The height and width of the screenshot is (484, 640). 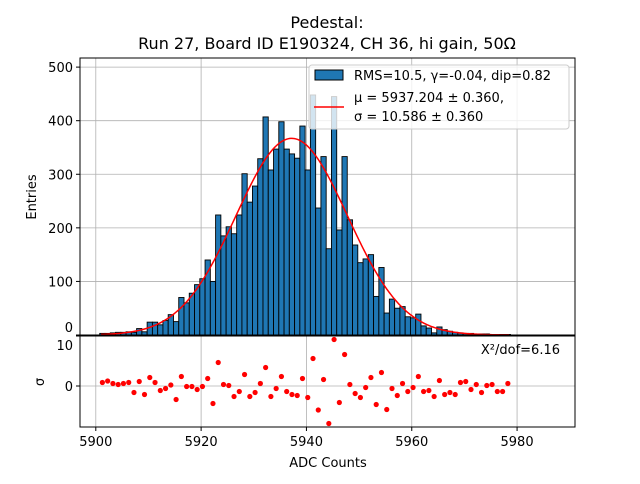 What do you see at coordinates (328, 463) in the screenshot?
I see `x-axis-label: ADC Counts` at bounding box center [328, 463].